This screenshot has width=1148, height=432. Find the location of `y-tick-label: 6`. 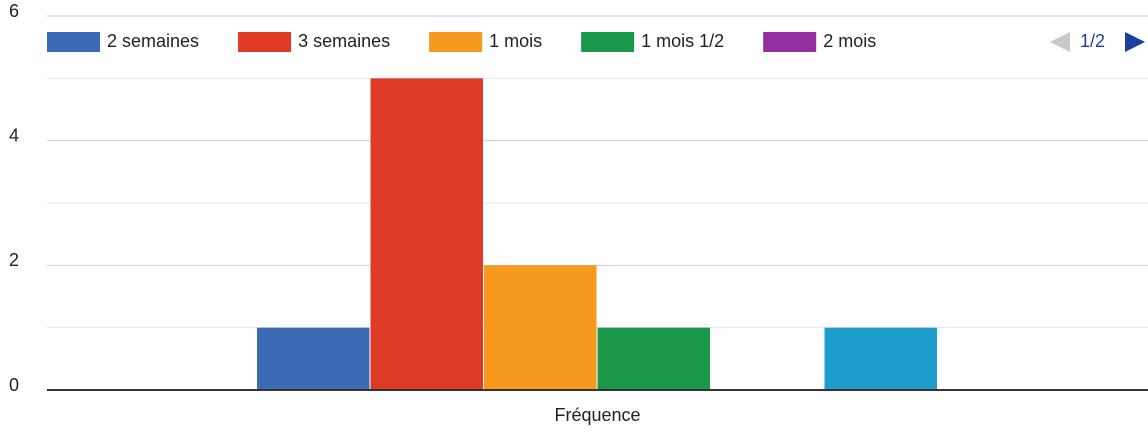

y-tick-label: 6 is located at coordinates (14, 11).